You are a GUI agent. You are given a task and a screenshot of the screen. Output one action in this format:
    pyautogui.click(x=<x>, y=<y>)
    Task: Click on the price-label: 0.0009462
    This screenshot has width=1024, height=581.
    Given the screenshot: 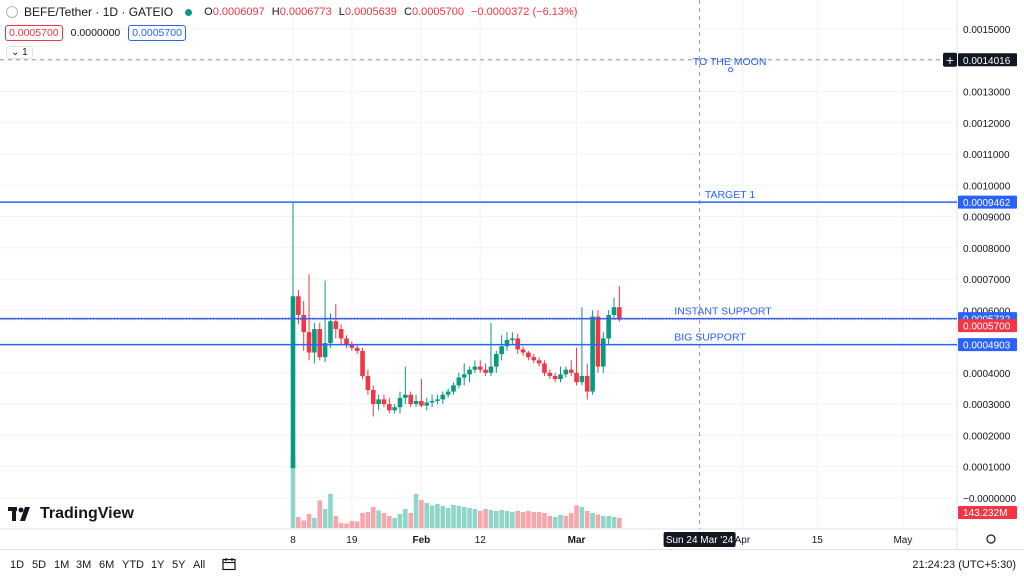 What is the action you would take?
    pyautogui.click(x=987, y=203)
    